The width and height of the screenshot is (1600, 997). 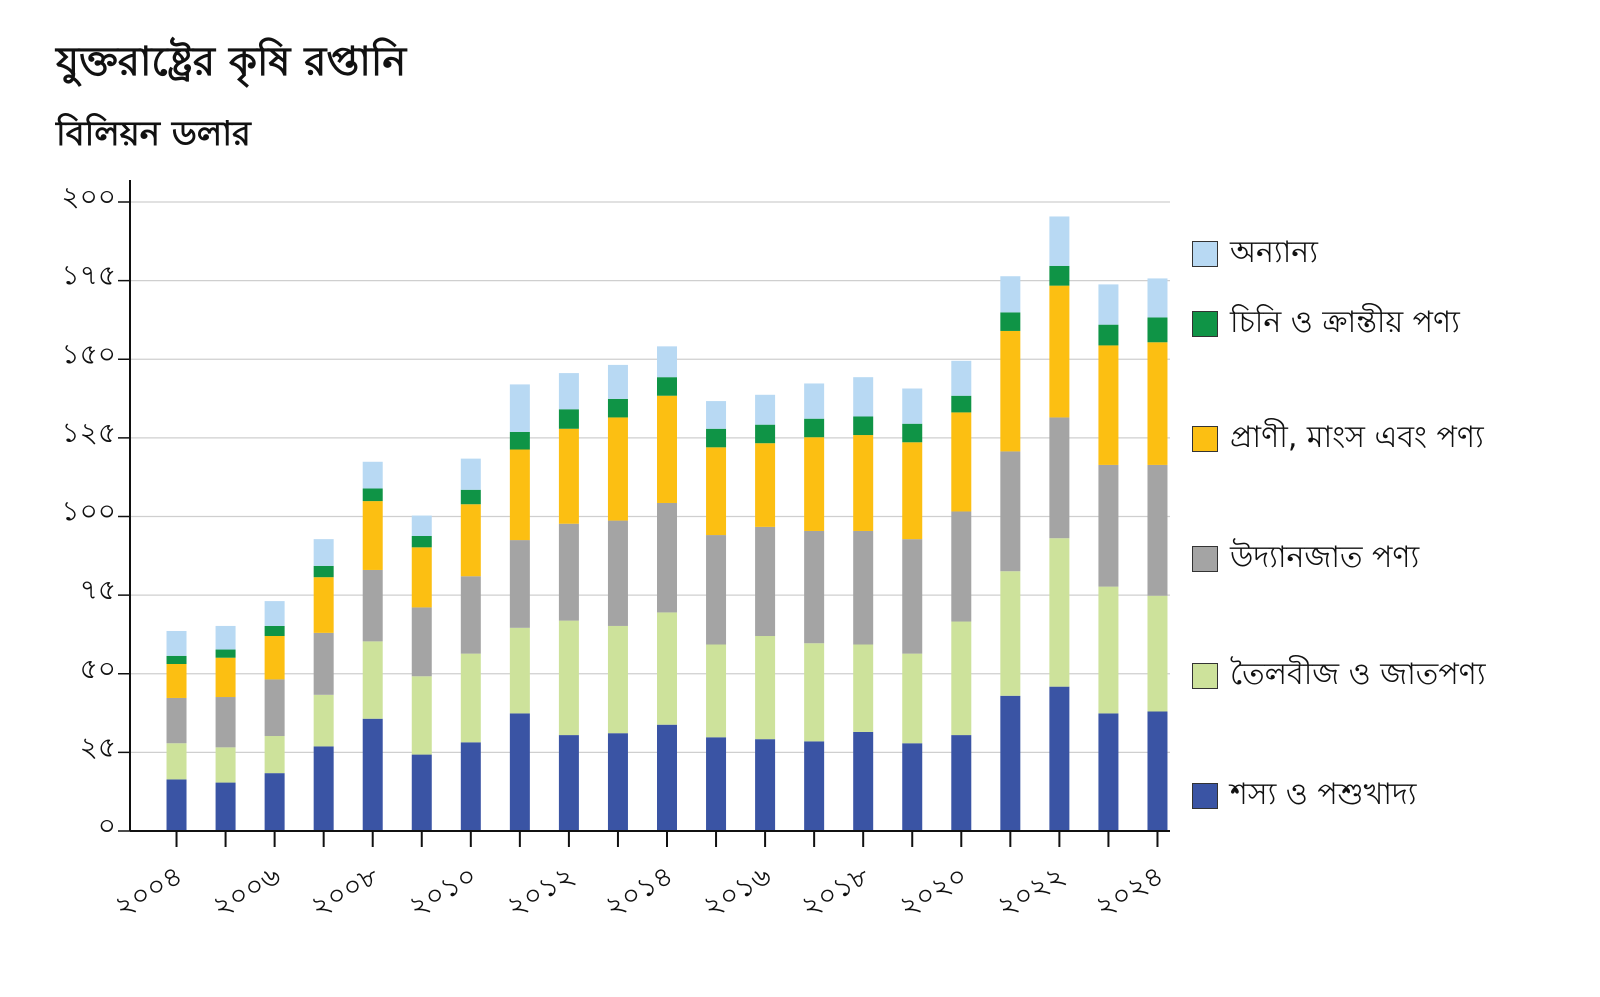 What do you see at coordinates (1325, 557) in the screenshot?
I see `legend-label: উদ্যানজাত পণ্য` at bounding box center [1325, 557].